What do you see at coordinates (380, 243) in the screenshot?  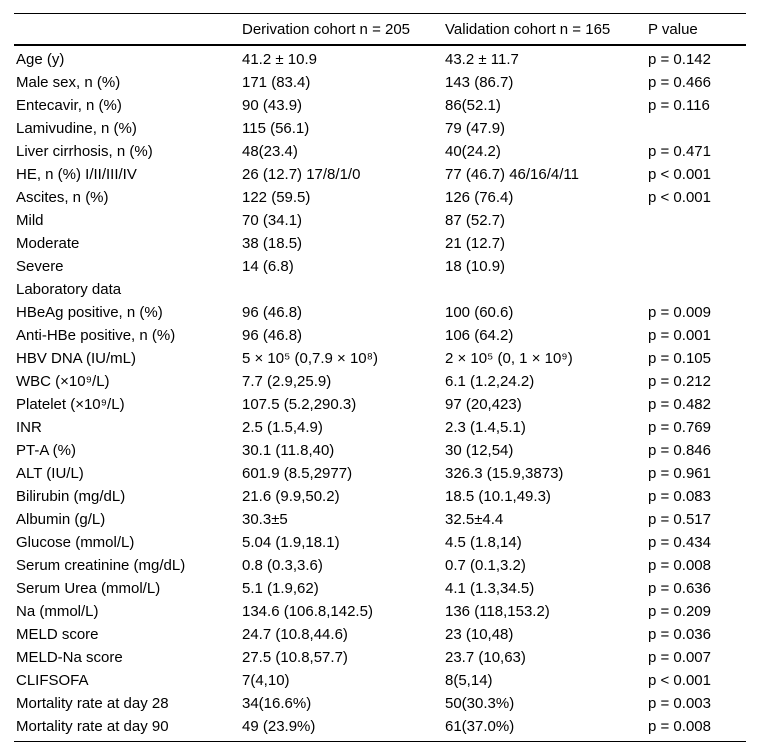 I see `table-row: Moderate 38 (18.5) 21 (12.7)` at bounding box center [380, 243].